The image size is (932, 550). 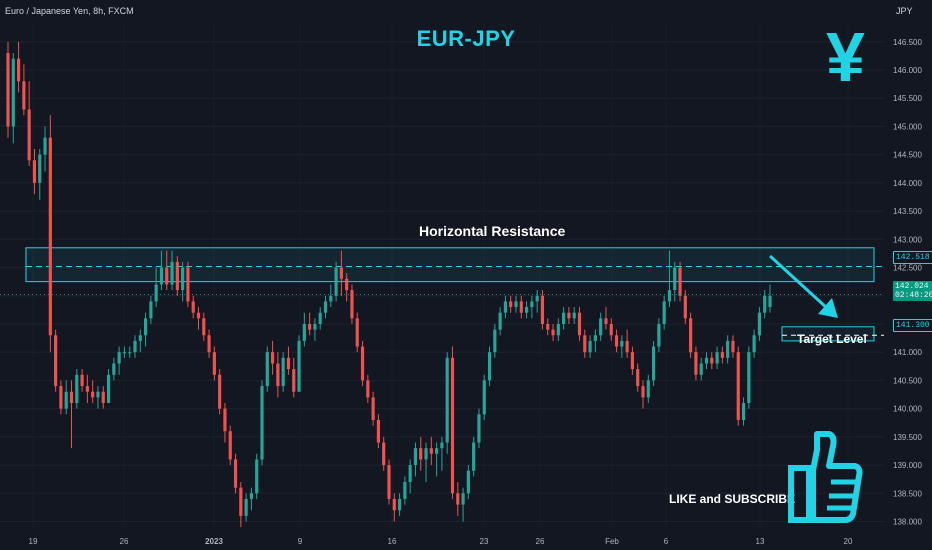 What do you see at coordinates (828, 308) in the screenshot?
I see `arrow-head` at bounding box center [828, 308].